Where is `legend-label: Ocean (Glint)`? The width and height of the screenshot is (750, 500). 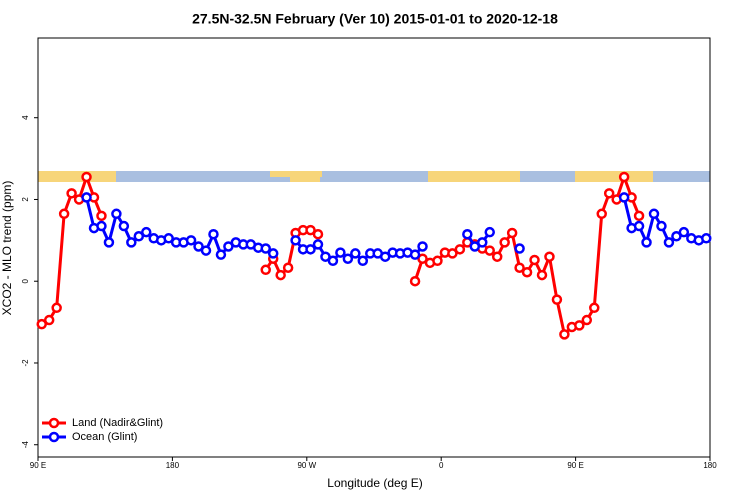 legend-label: Ocean (Glint) is located at coordinates (104, 437).